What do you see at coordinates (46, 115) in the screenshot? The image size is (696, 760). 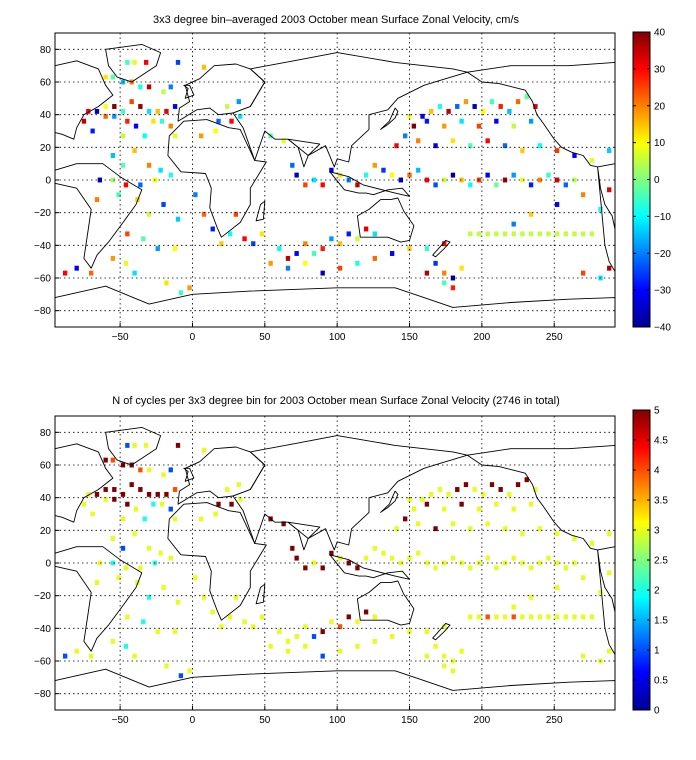 I see `y-tick-label: 40` at bounding box center [46, 115].